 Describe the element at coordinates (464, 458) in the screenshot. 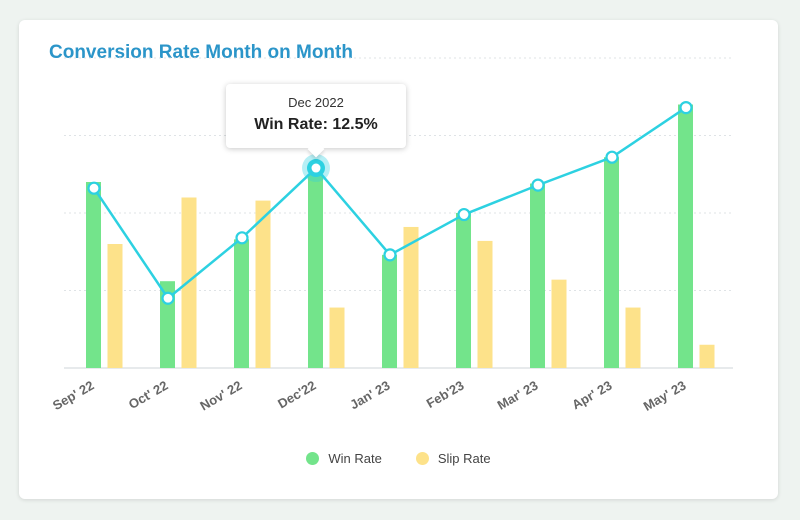

I see `legend-slip-label: Slip Rate` at that location.